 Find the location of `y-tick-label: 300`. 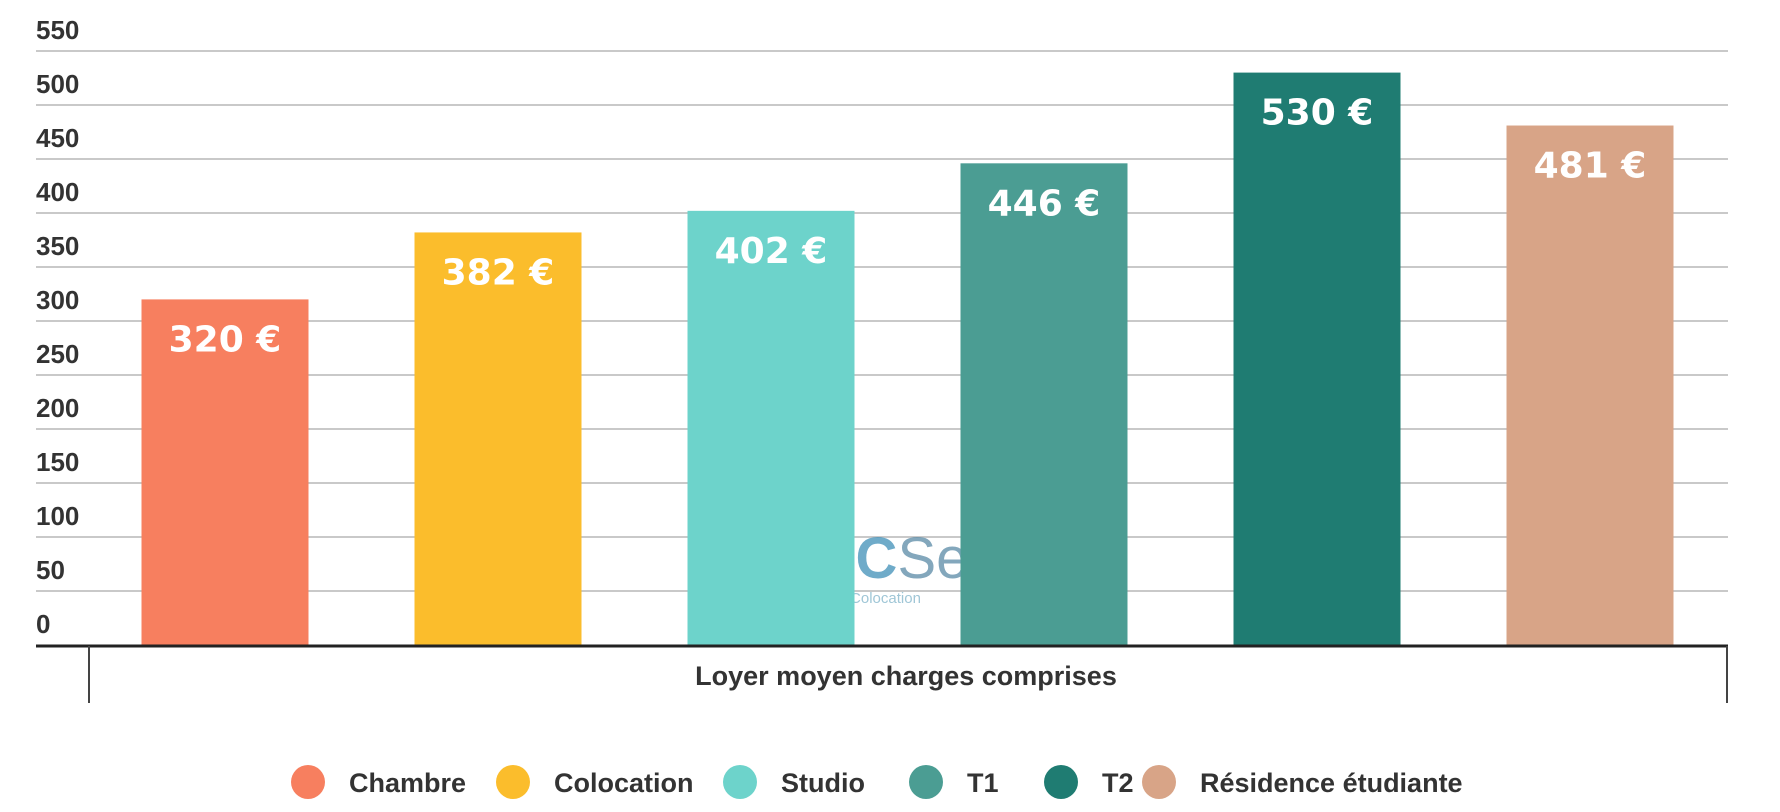

y-tick-label: 300 is located at coordinates (57, 300).